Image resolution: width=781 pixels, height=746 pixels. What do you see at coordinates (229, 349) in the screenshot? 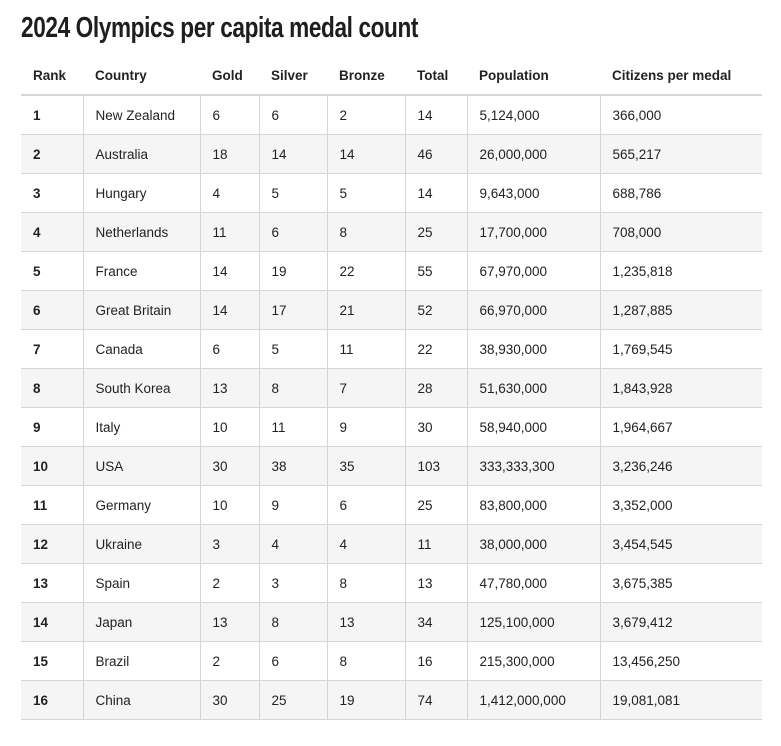
I see `cell-gold: 6` at bounding box center [229, 349].